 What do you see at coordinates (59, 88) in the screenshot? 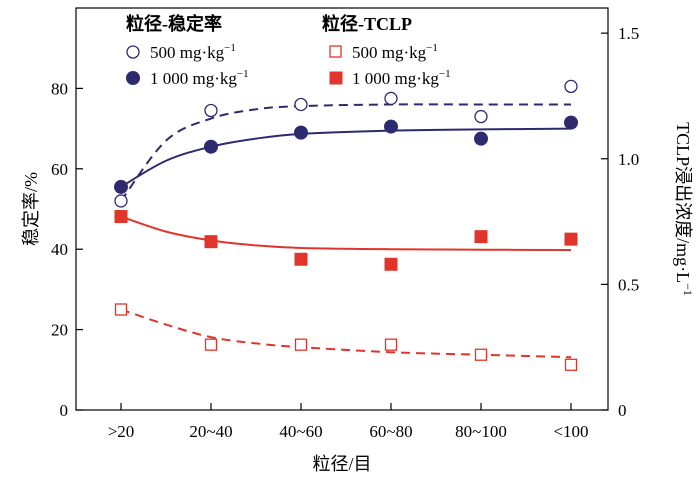
I see `y-left-tick-label: 80` at bounding box center [59, 88].